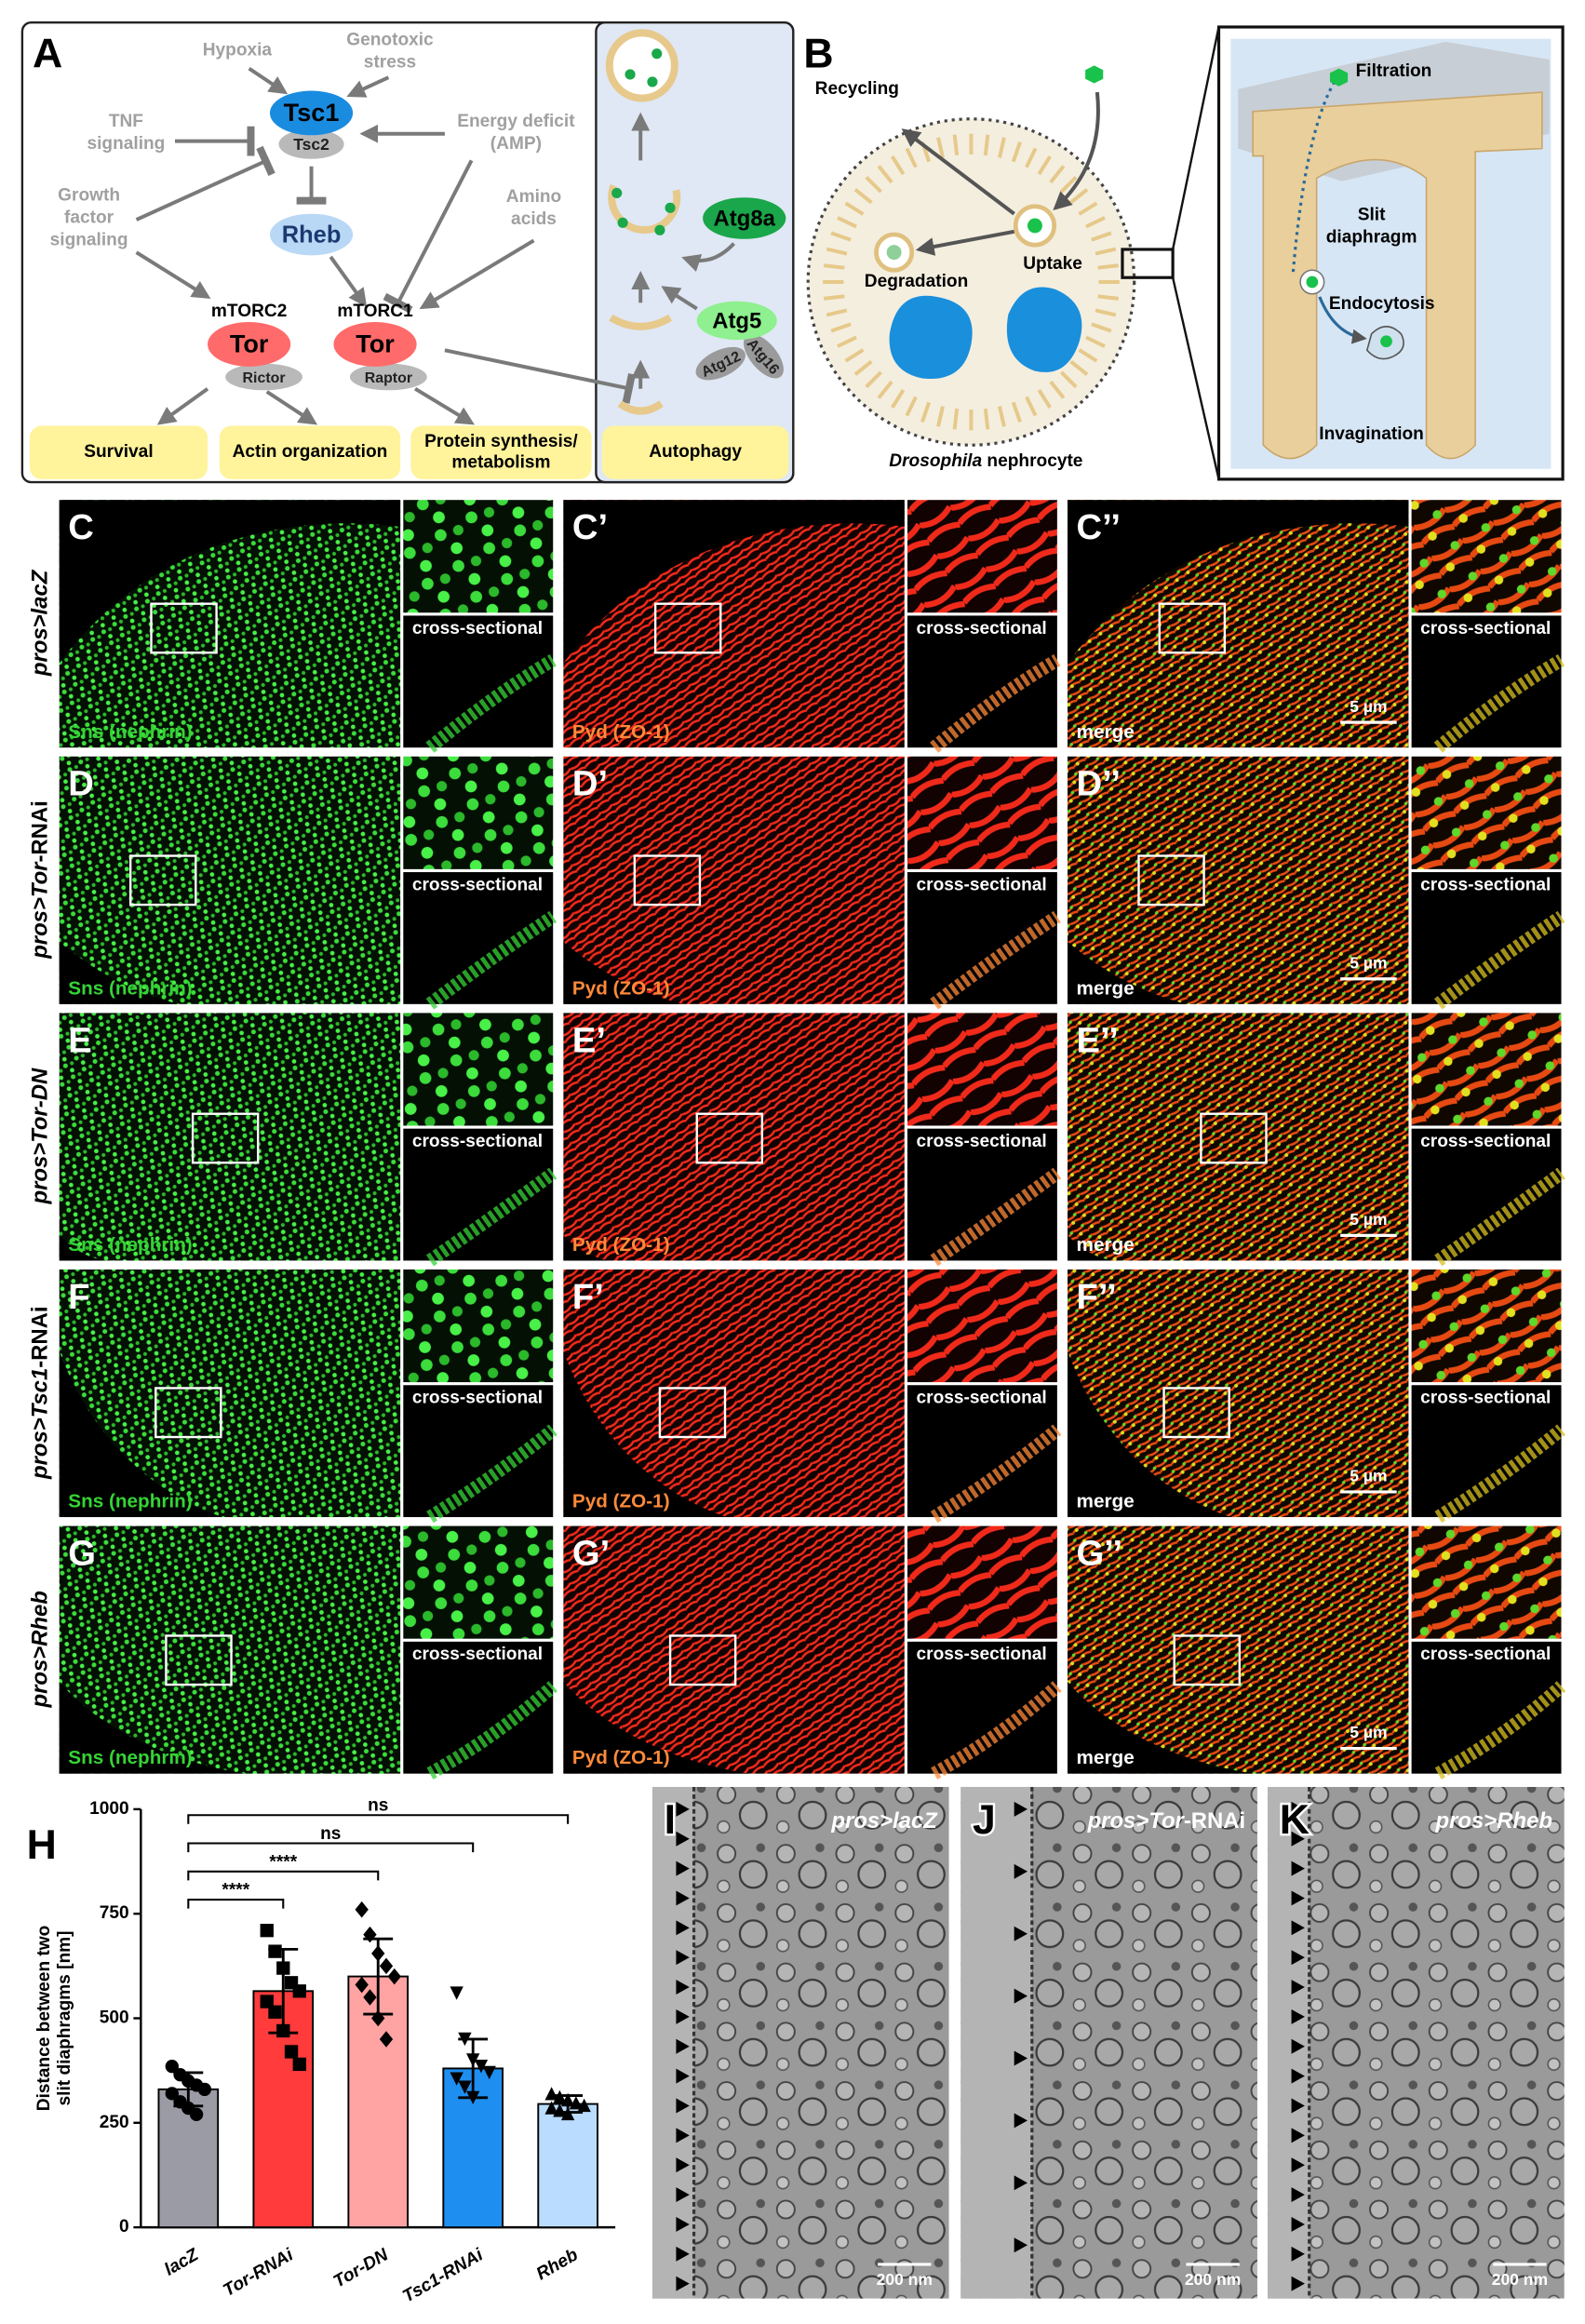 The height and width of the screenshot is (2324, 1585). Describe the element at coordinates (905, 2279) in the screenshot. I see `scale-bar-label: 200 nm` at that location.